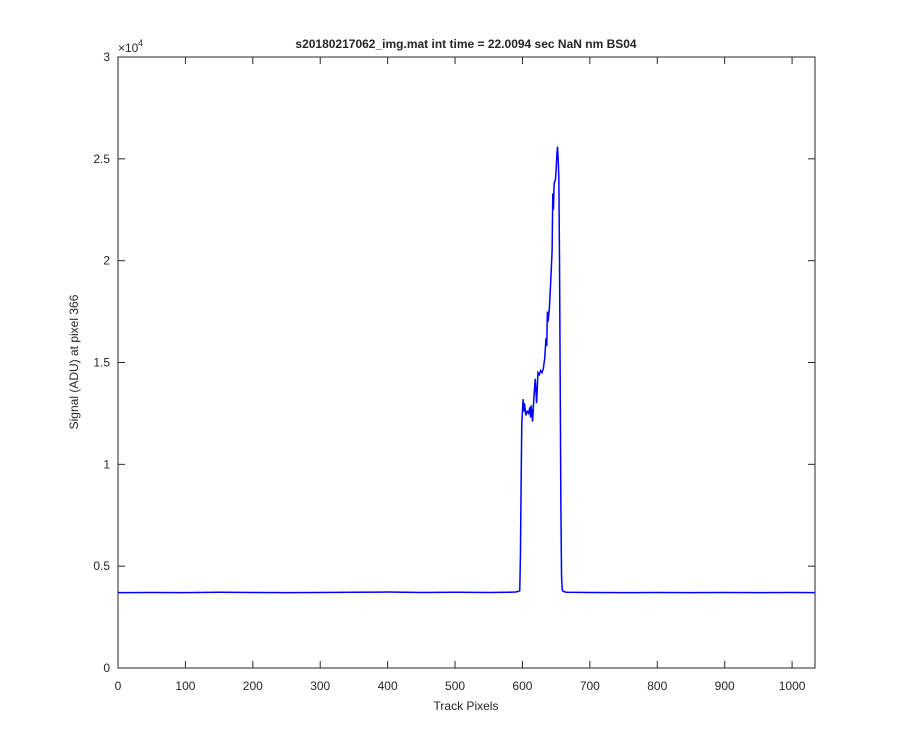  I want to click on y-tick-label: 0.5, so click(101, 566).